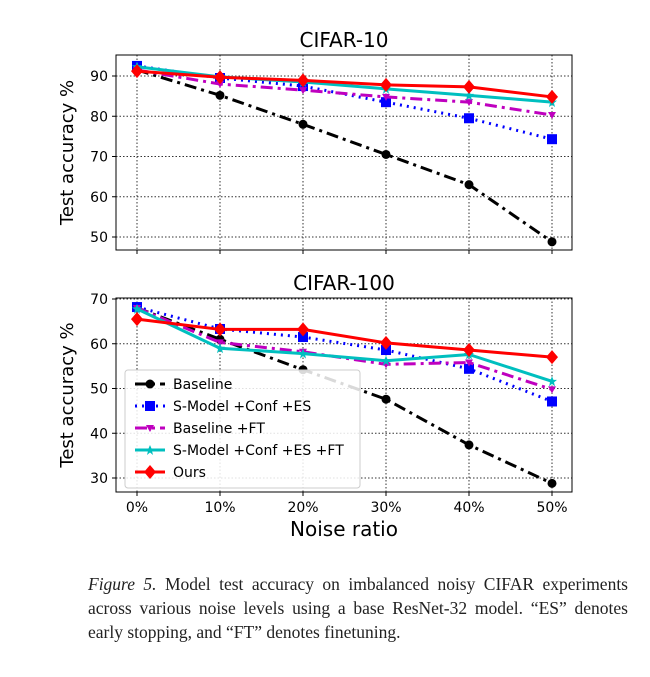 The width and height of the screenshot is (650, 677). What do you see at coordinates (99, 77) in the screenshot?
I see `y-tick-label: 90` at bounding box center [99, 77].